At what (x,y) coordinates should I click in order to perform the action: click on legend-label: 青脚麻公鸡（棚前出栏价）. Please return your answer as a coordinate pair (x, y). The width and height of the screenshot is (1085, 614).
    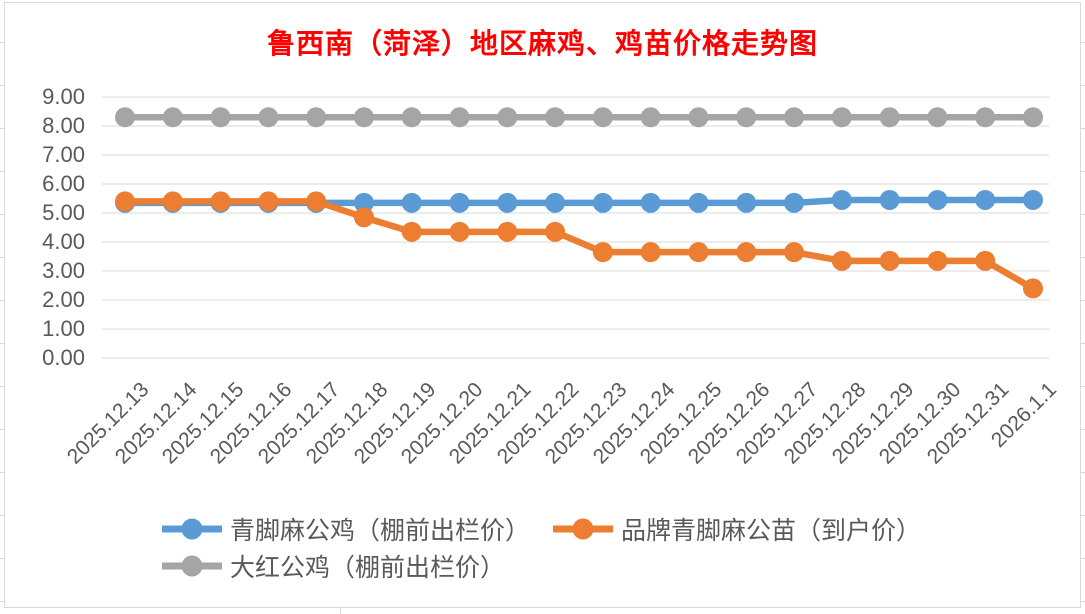
    Looking at the image, I should click on (380, 531).